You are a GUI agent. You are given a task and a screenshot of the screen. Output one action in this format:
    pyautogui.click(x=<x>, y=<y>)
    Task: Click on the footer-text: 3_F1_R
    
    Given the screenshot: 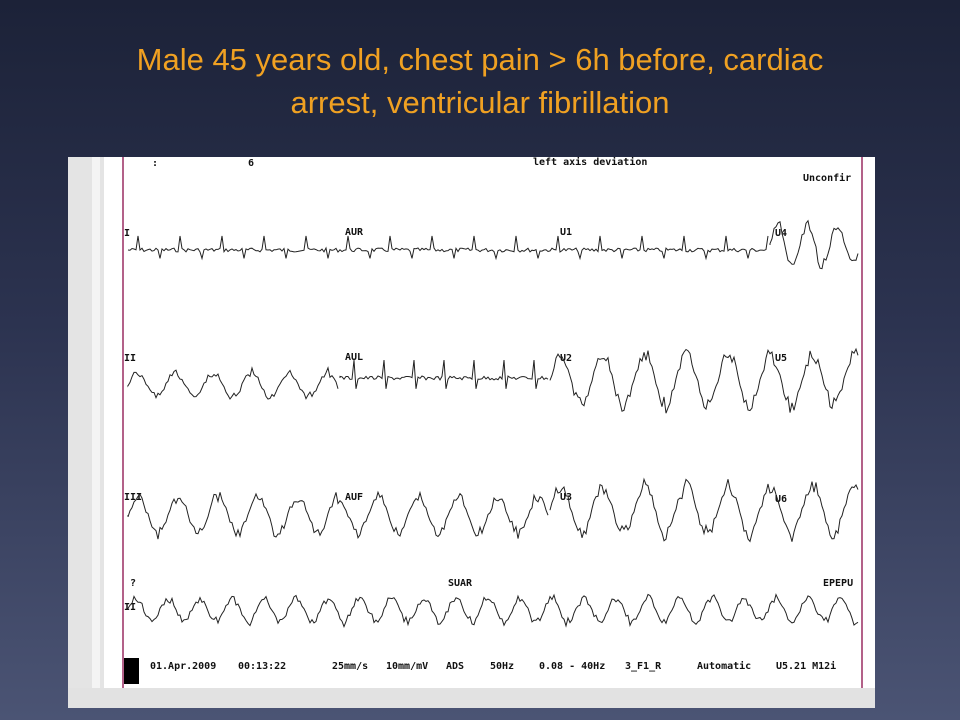 What is the action you would take?
    pyautogui.click(x=643, y=666)
    